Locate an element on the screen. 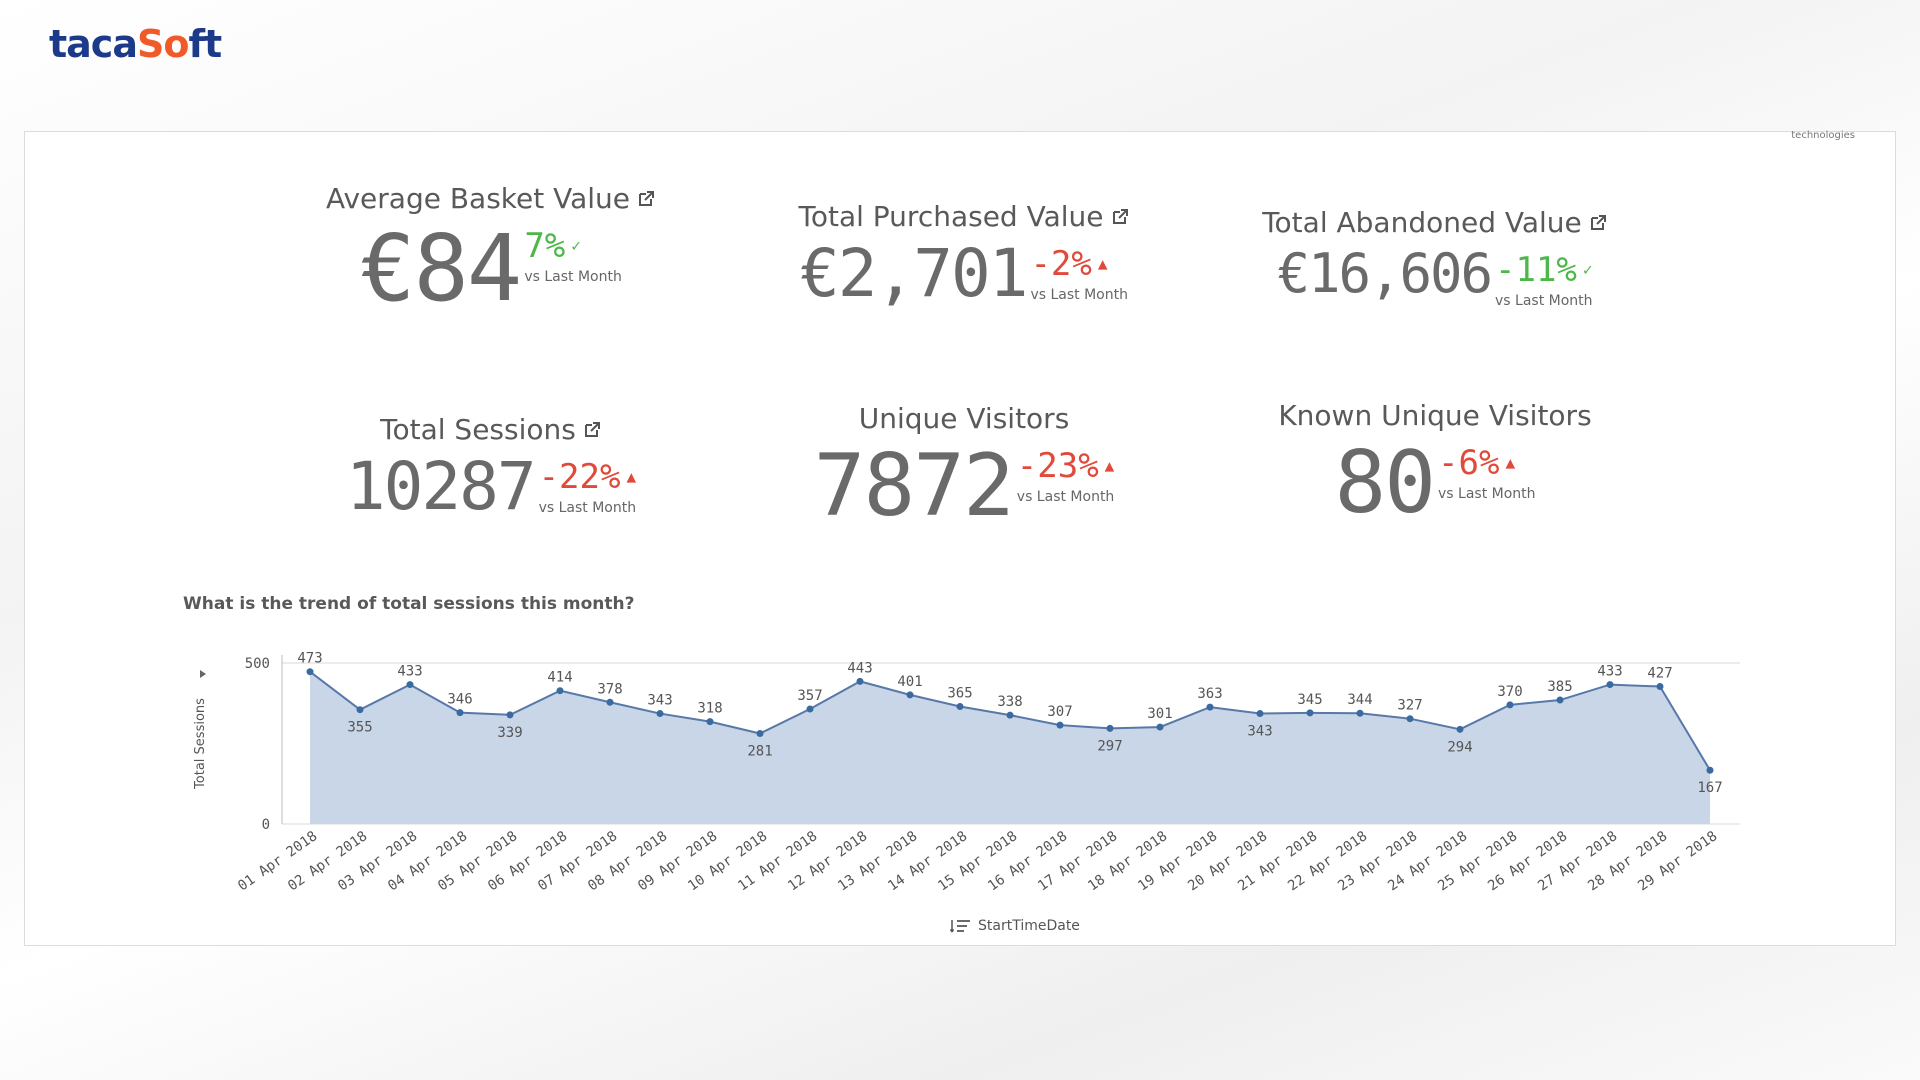  data-label: 307 is located at coordinates (1059, 712).